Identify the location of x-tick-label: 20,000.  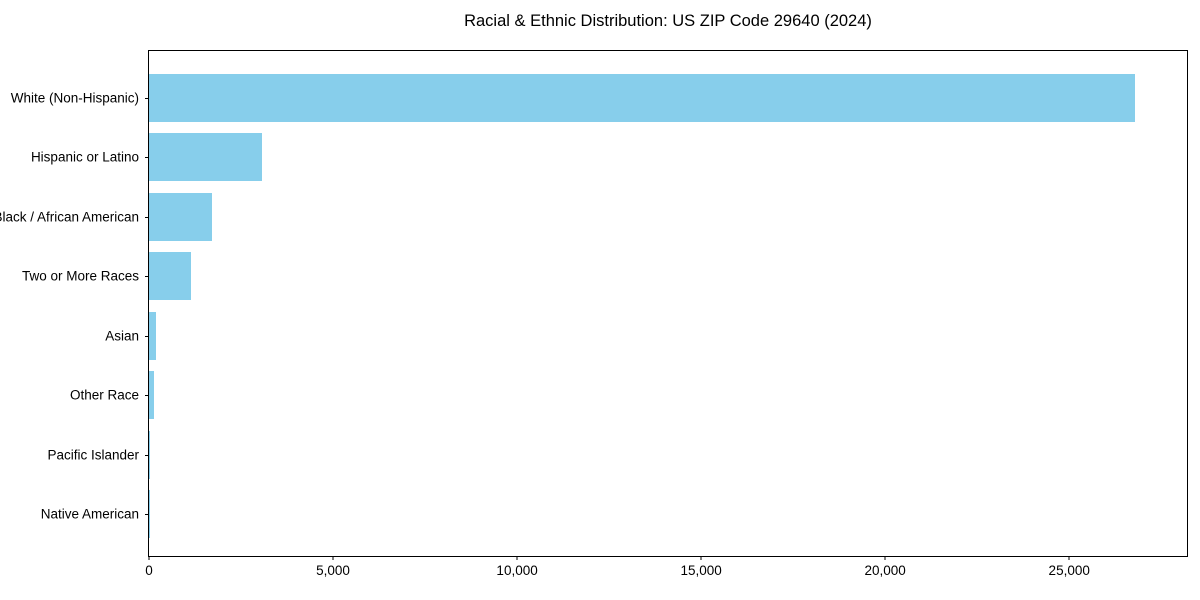
(885, 570).